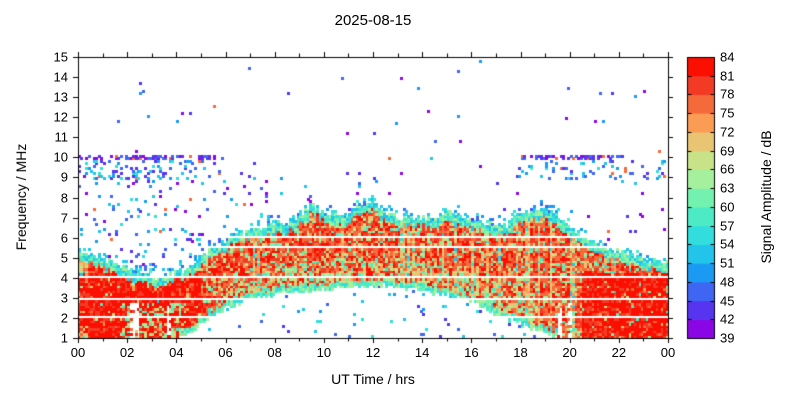  Describe the element at coordinates (64, 318) in the screenshot. I see `y-tick-label: 2` at that location.